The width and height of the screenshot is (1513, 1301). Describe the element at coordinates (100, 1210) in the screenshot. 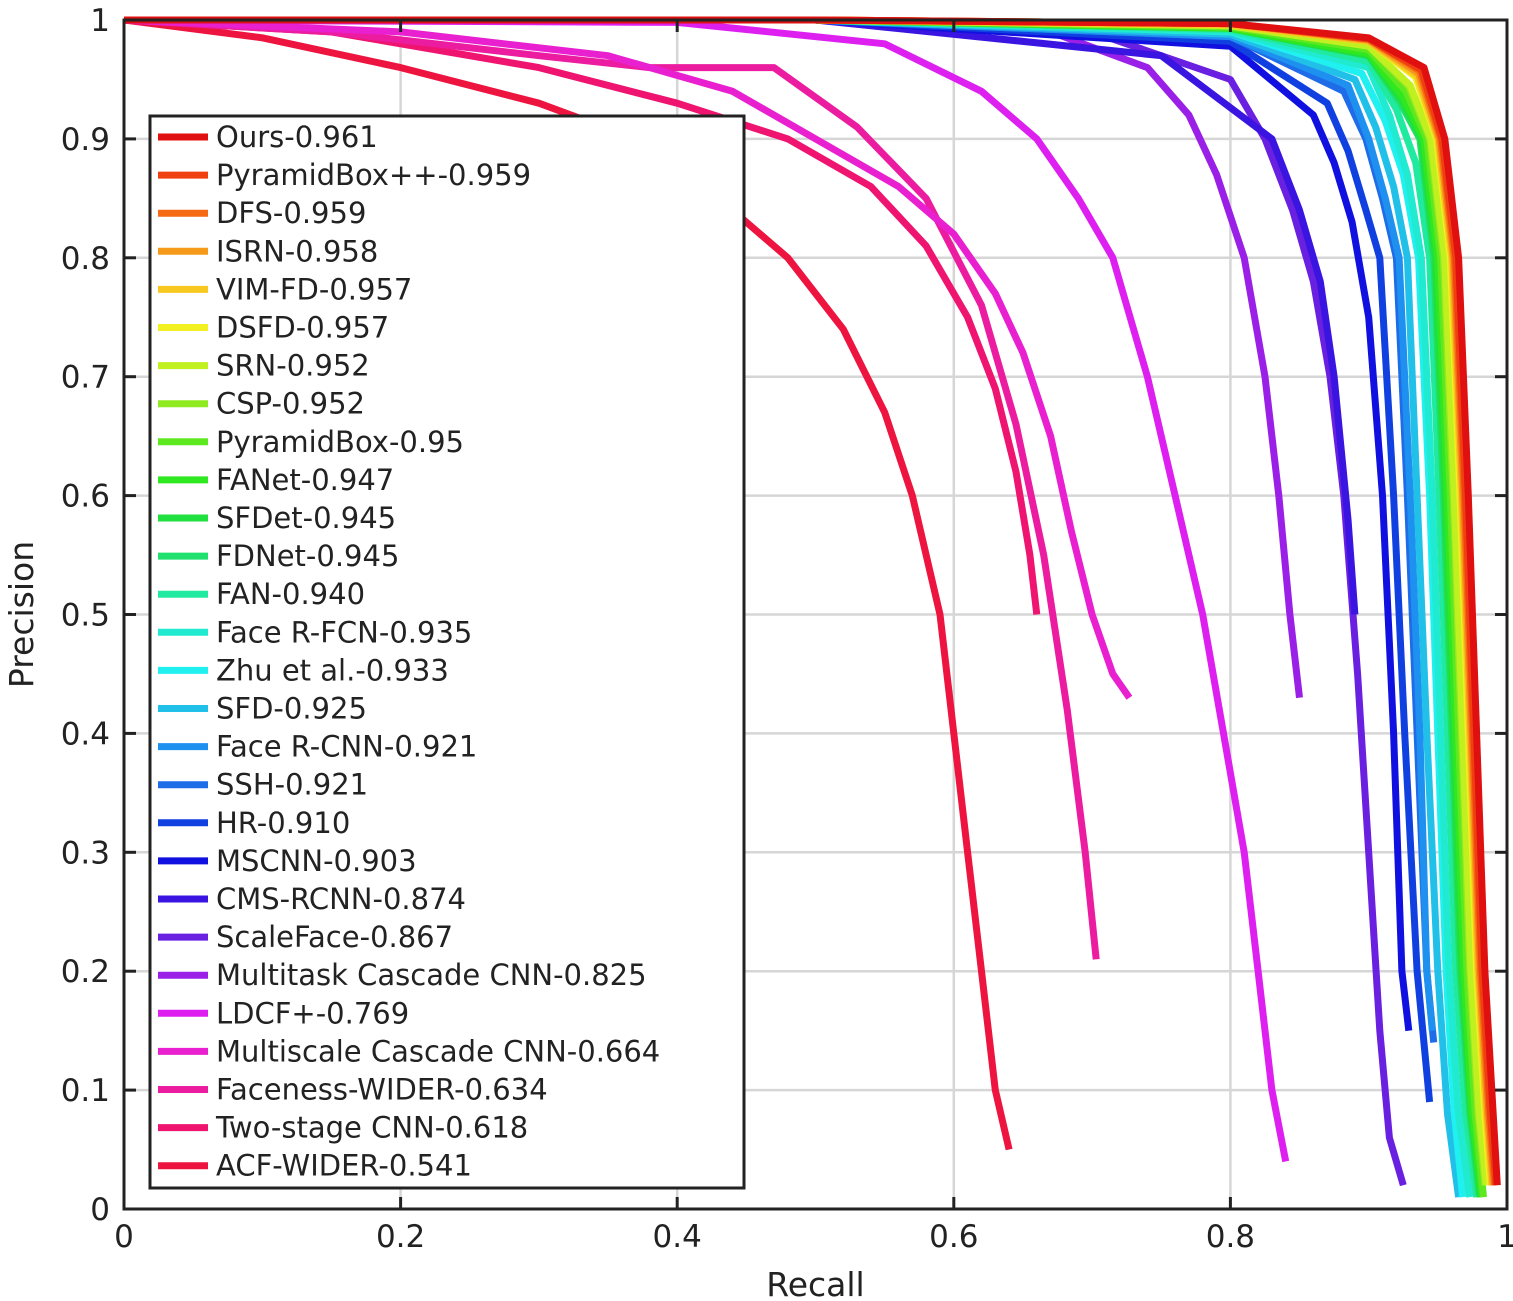

I see `y-tick-label: 0` at that location.